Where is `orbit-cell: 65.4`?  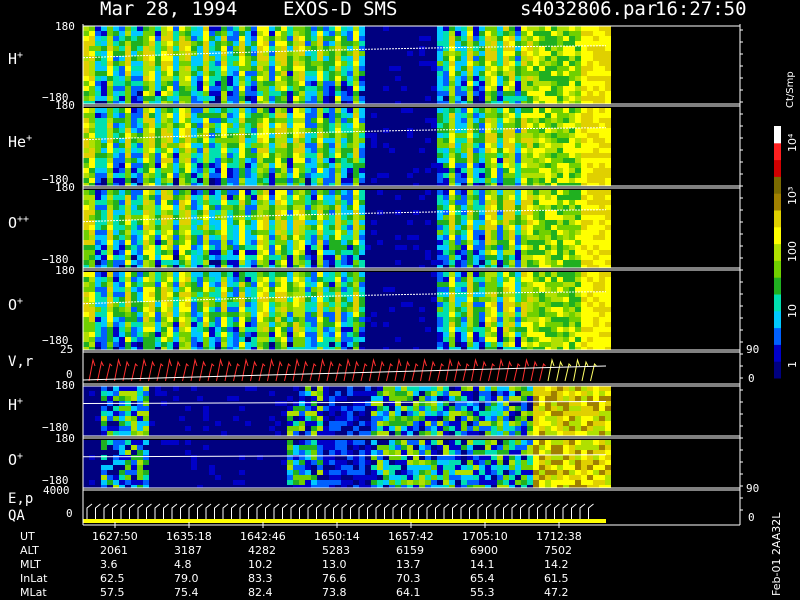 orbit-cell: 65.4 is located at coordinates (482, 578).